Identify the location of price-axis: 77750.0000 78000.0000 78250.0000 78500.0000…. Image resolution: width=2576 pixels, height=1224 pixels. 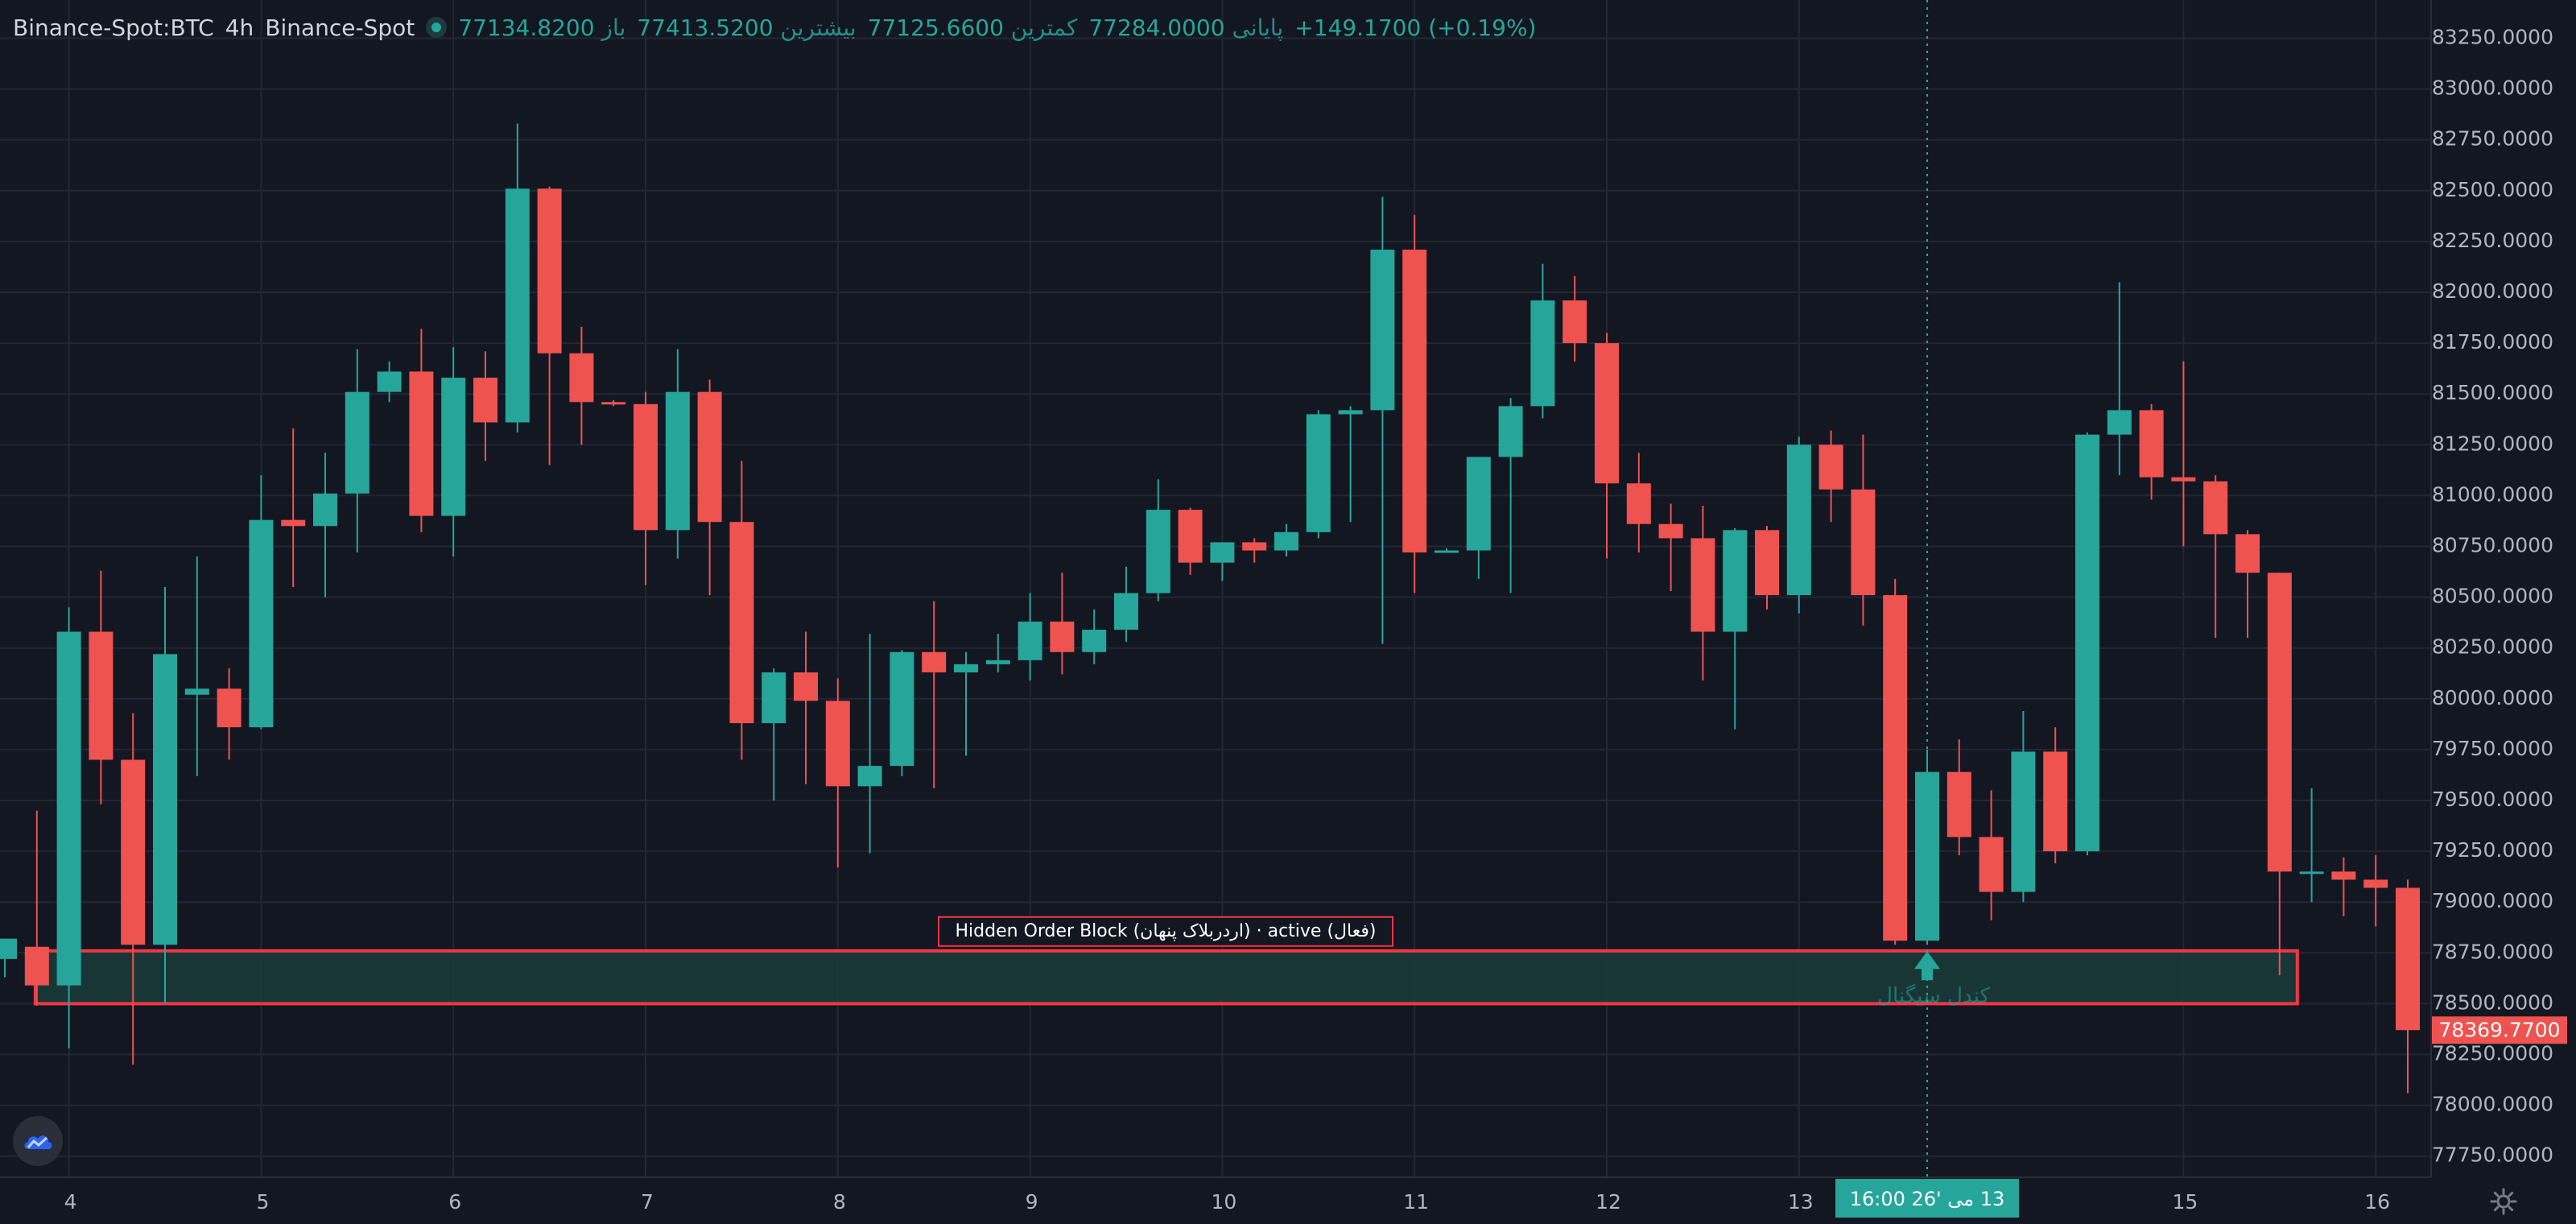
(2503, 612).